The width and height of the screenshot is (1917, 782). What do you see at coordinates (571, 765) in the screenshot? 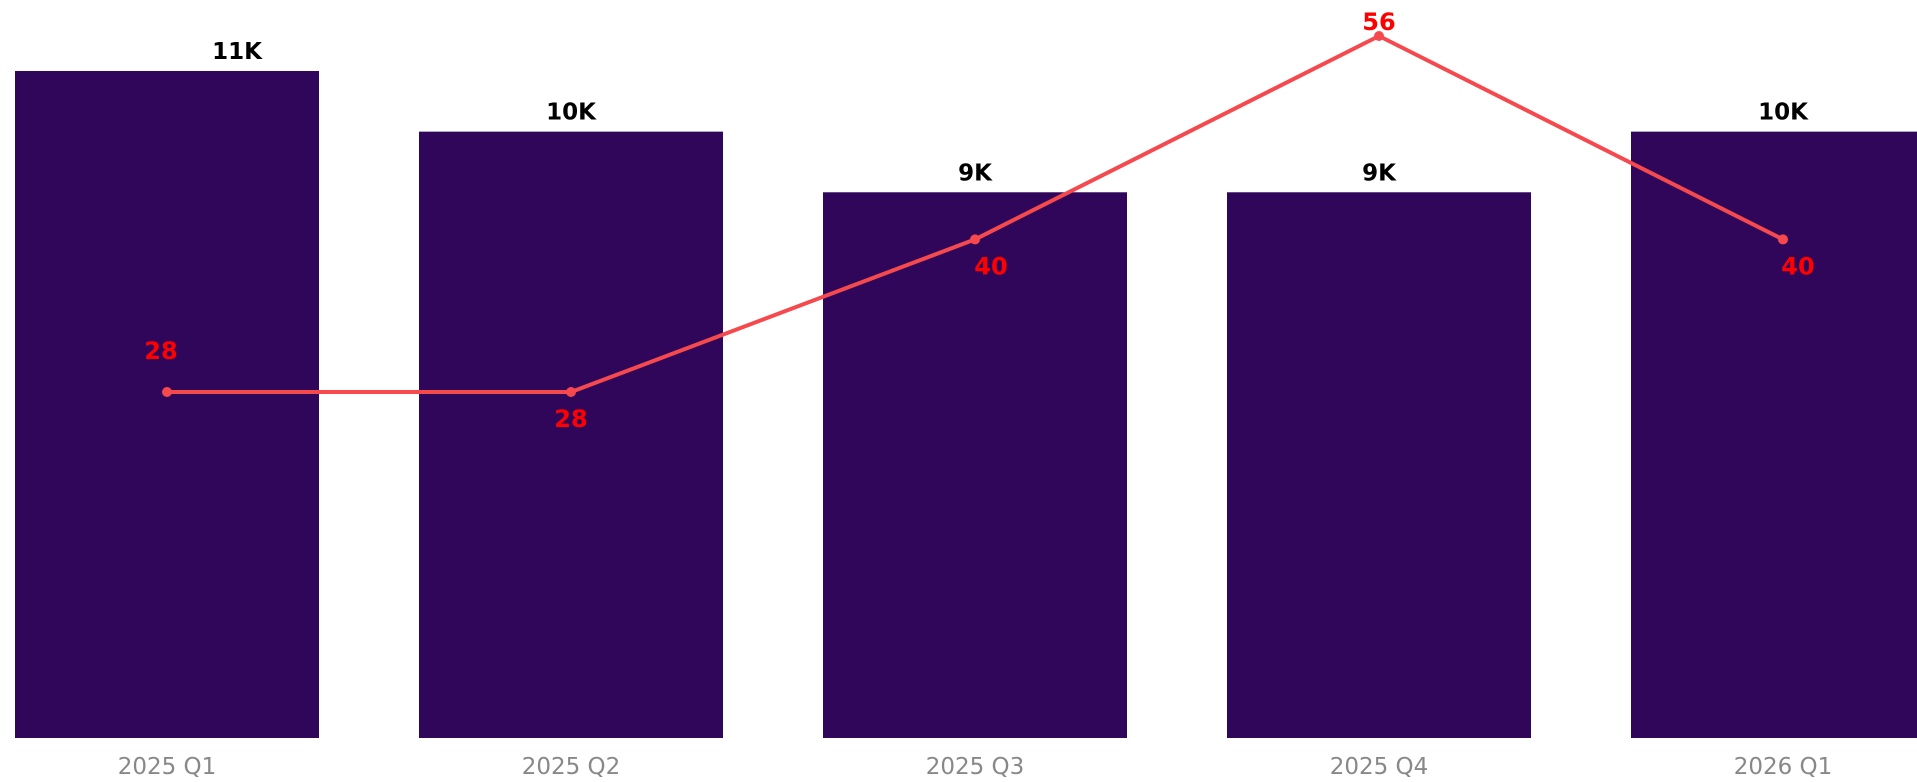
I see `x-tick-label: 2025 Q2` at bounding box center [571, 765].